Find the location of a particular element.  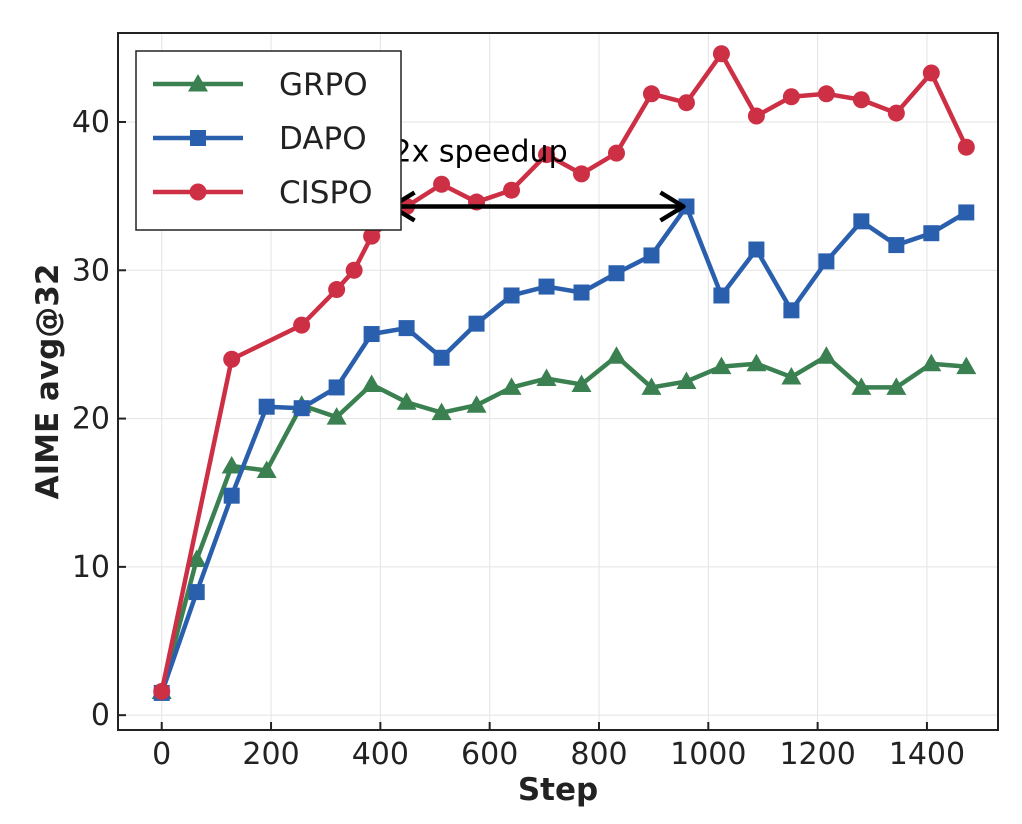

x-tick-label: 1000 is located at coordinates (708, 754).